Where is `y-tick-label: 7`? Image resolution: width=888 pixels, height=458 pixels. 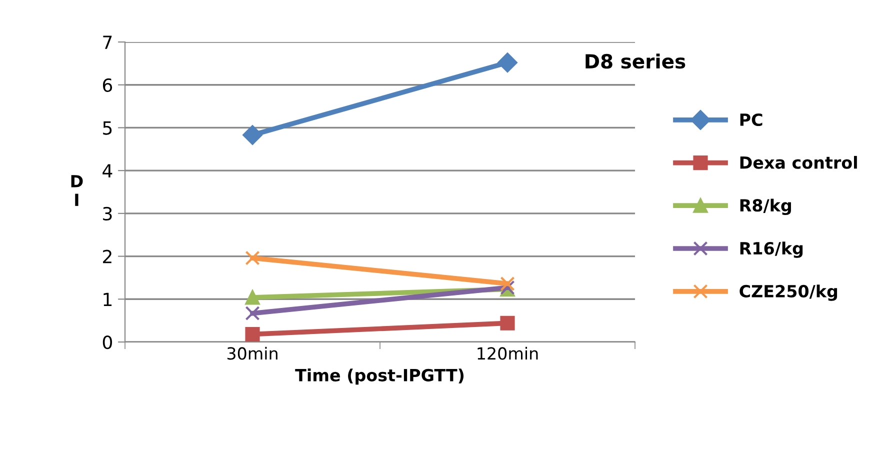 y-tick-label: 7 is located at coordinates (107, 42).